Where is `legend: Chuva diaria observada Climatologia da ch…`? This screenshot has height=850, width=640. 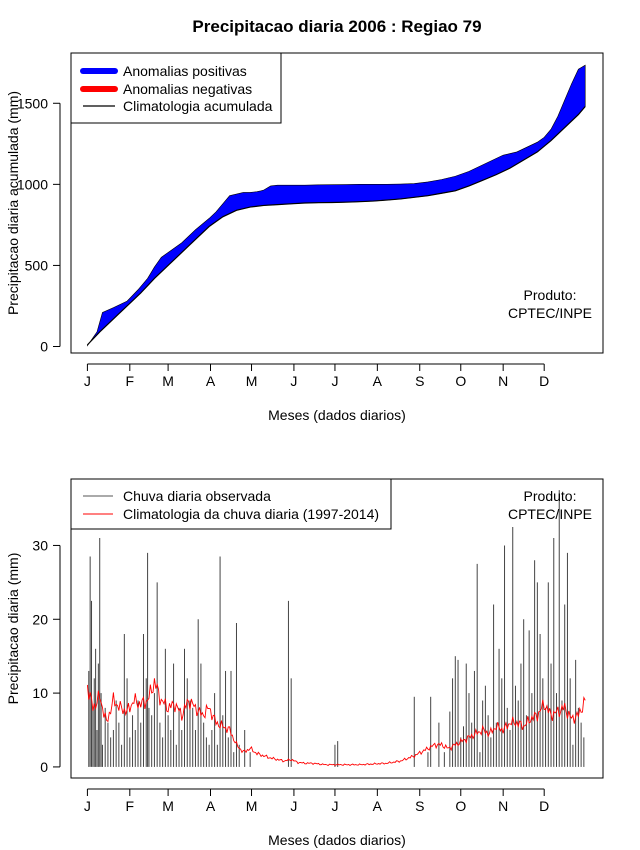 legend: Chuva diaria observada Climatologia da ch… is located at coordinates (231, 504).